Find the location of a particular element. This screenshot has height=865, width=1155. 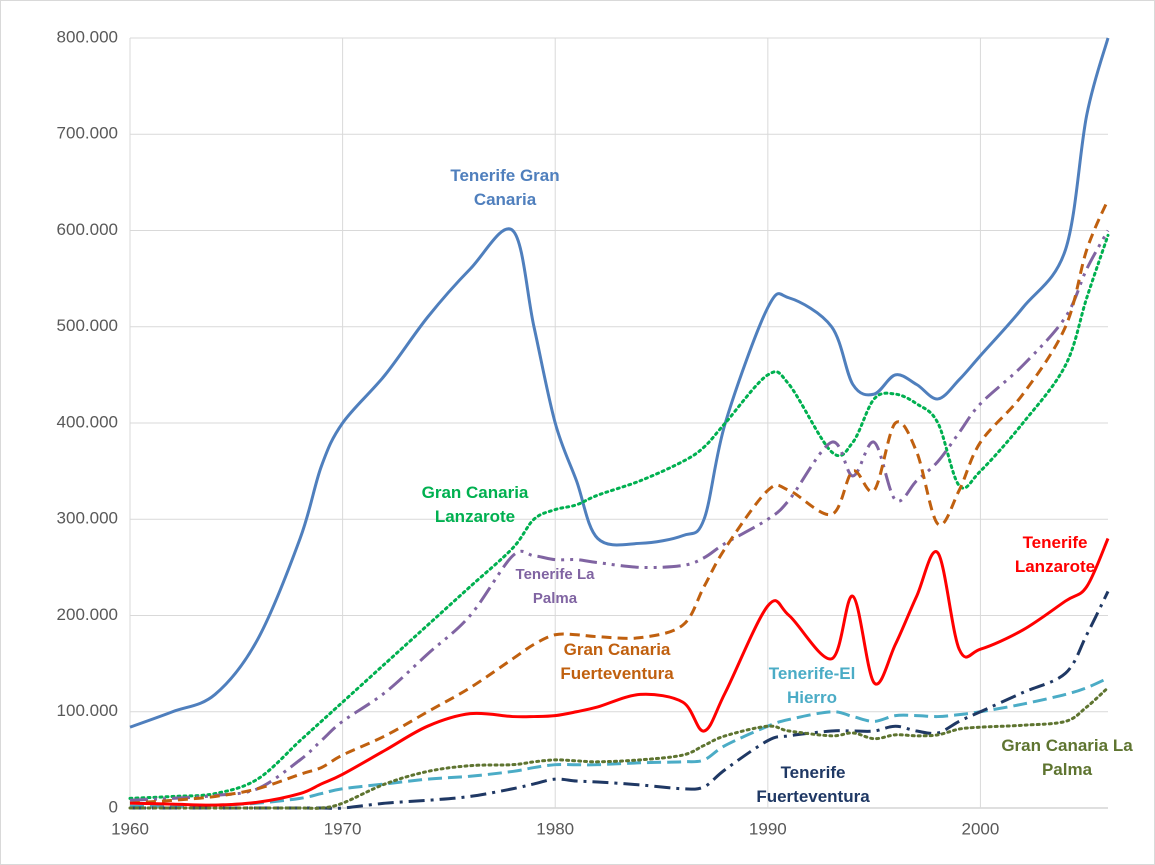

series-label: Gran Canaria Lanzarote is located at coordinates (475, 504).